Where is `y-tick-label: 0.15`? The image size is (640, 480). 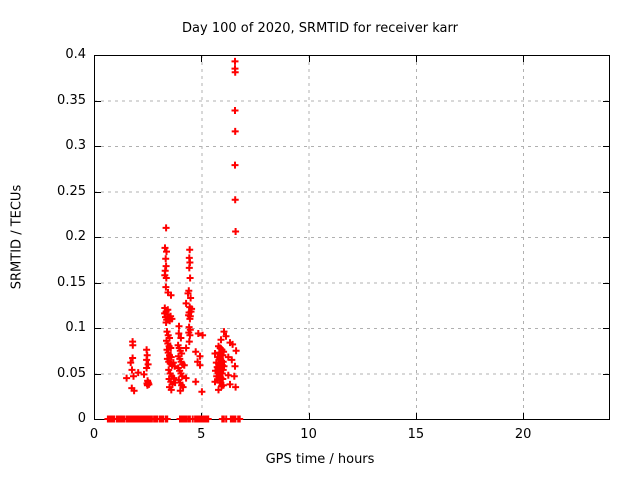 y-tick-label: 0.15 is located at coordinates (71, 282).